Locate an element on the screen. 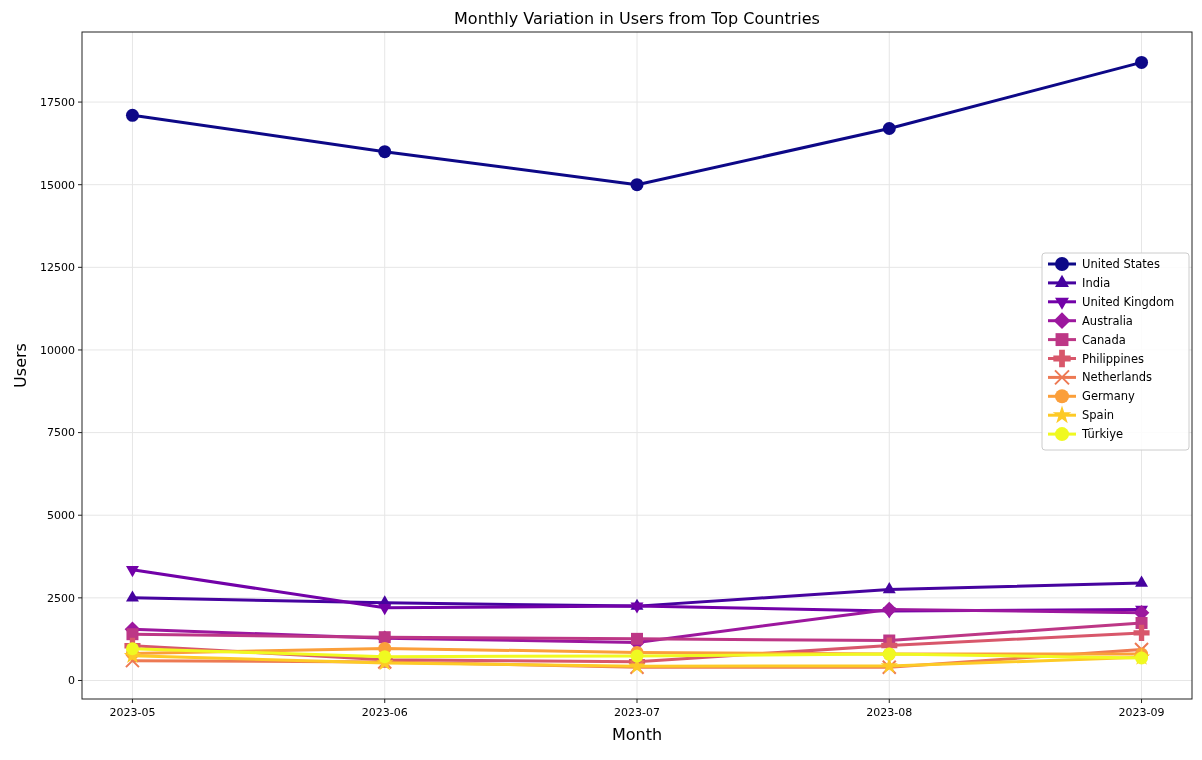  x-tick-label: 2023-08 is located at coordinates (889, 712).